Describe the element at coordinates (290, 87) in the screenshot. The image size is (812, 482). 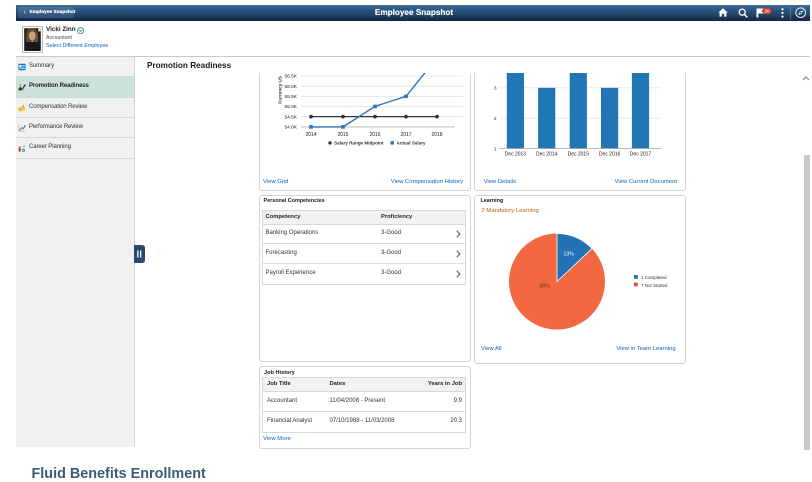
I see `svg-text: 56.0K` at that location.